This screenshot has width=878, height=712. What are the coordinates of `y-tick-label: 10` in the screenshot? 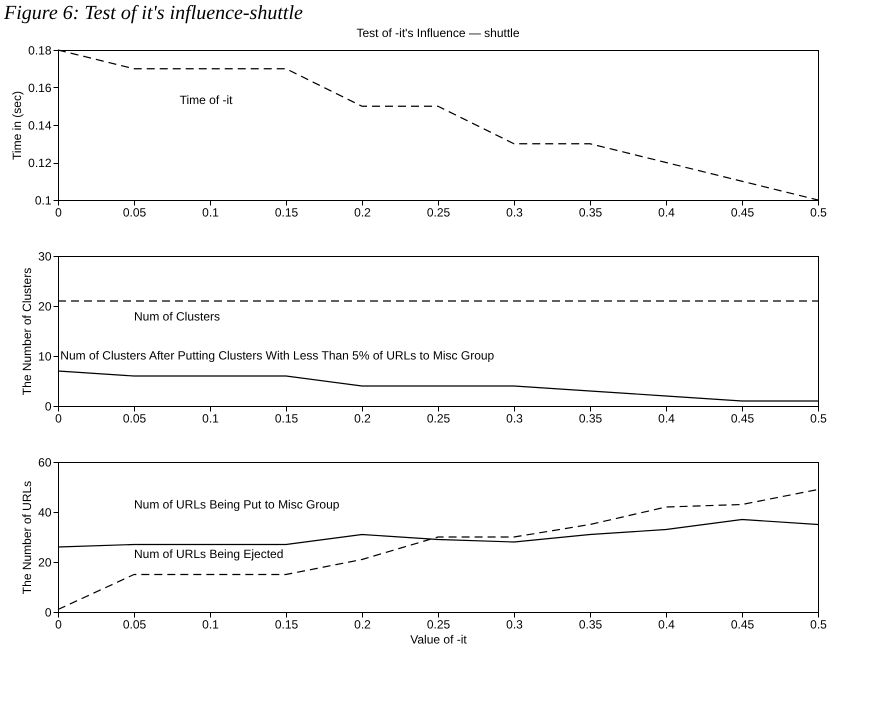 It's located at (45, 357).